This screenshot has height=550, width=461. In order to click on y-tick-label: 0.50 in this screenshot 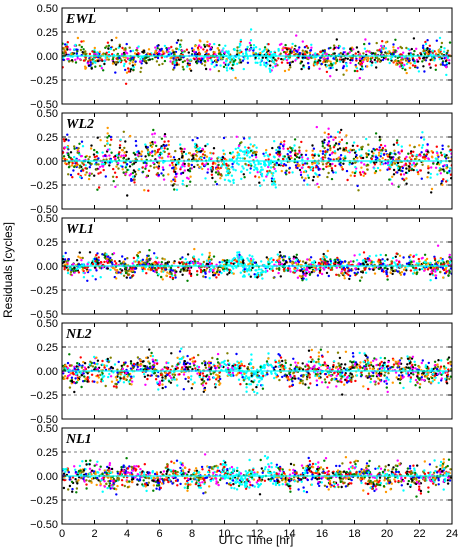, I will do `click(47, 114)`.